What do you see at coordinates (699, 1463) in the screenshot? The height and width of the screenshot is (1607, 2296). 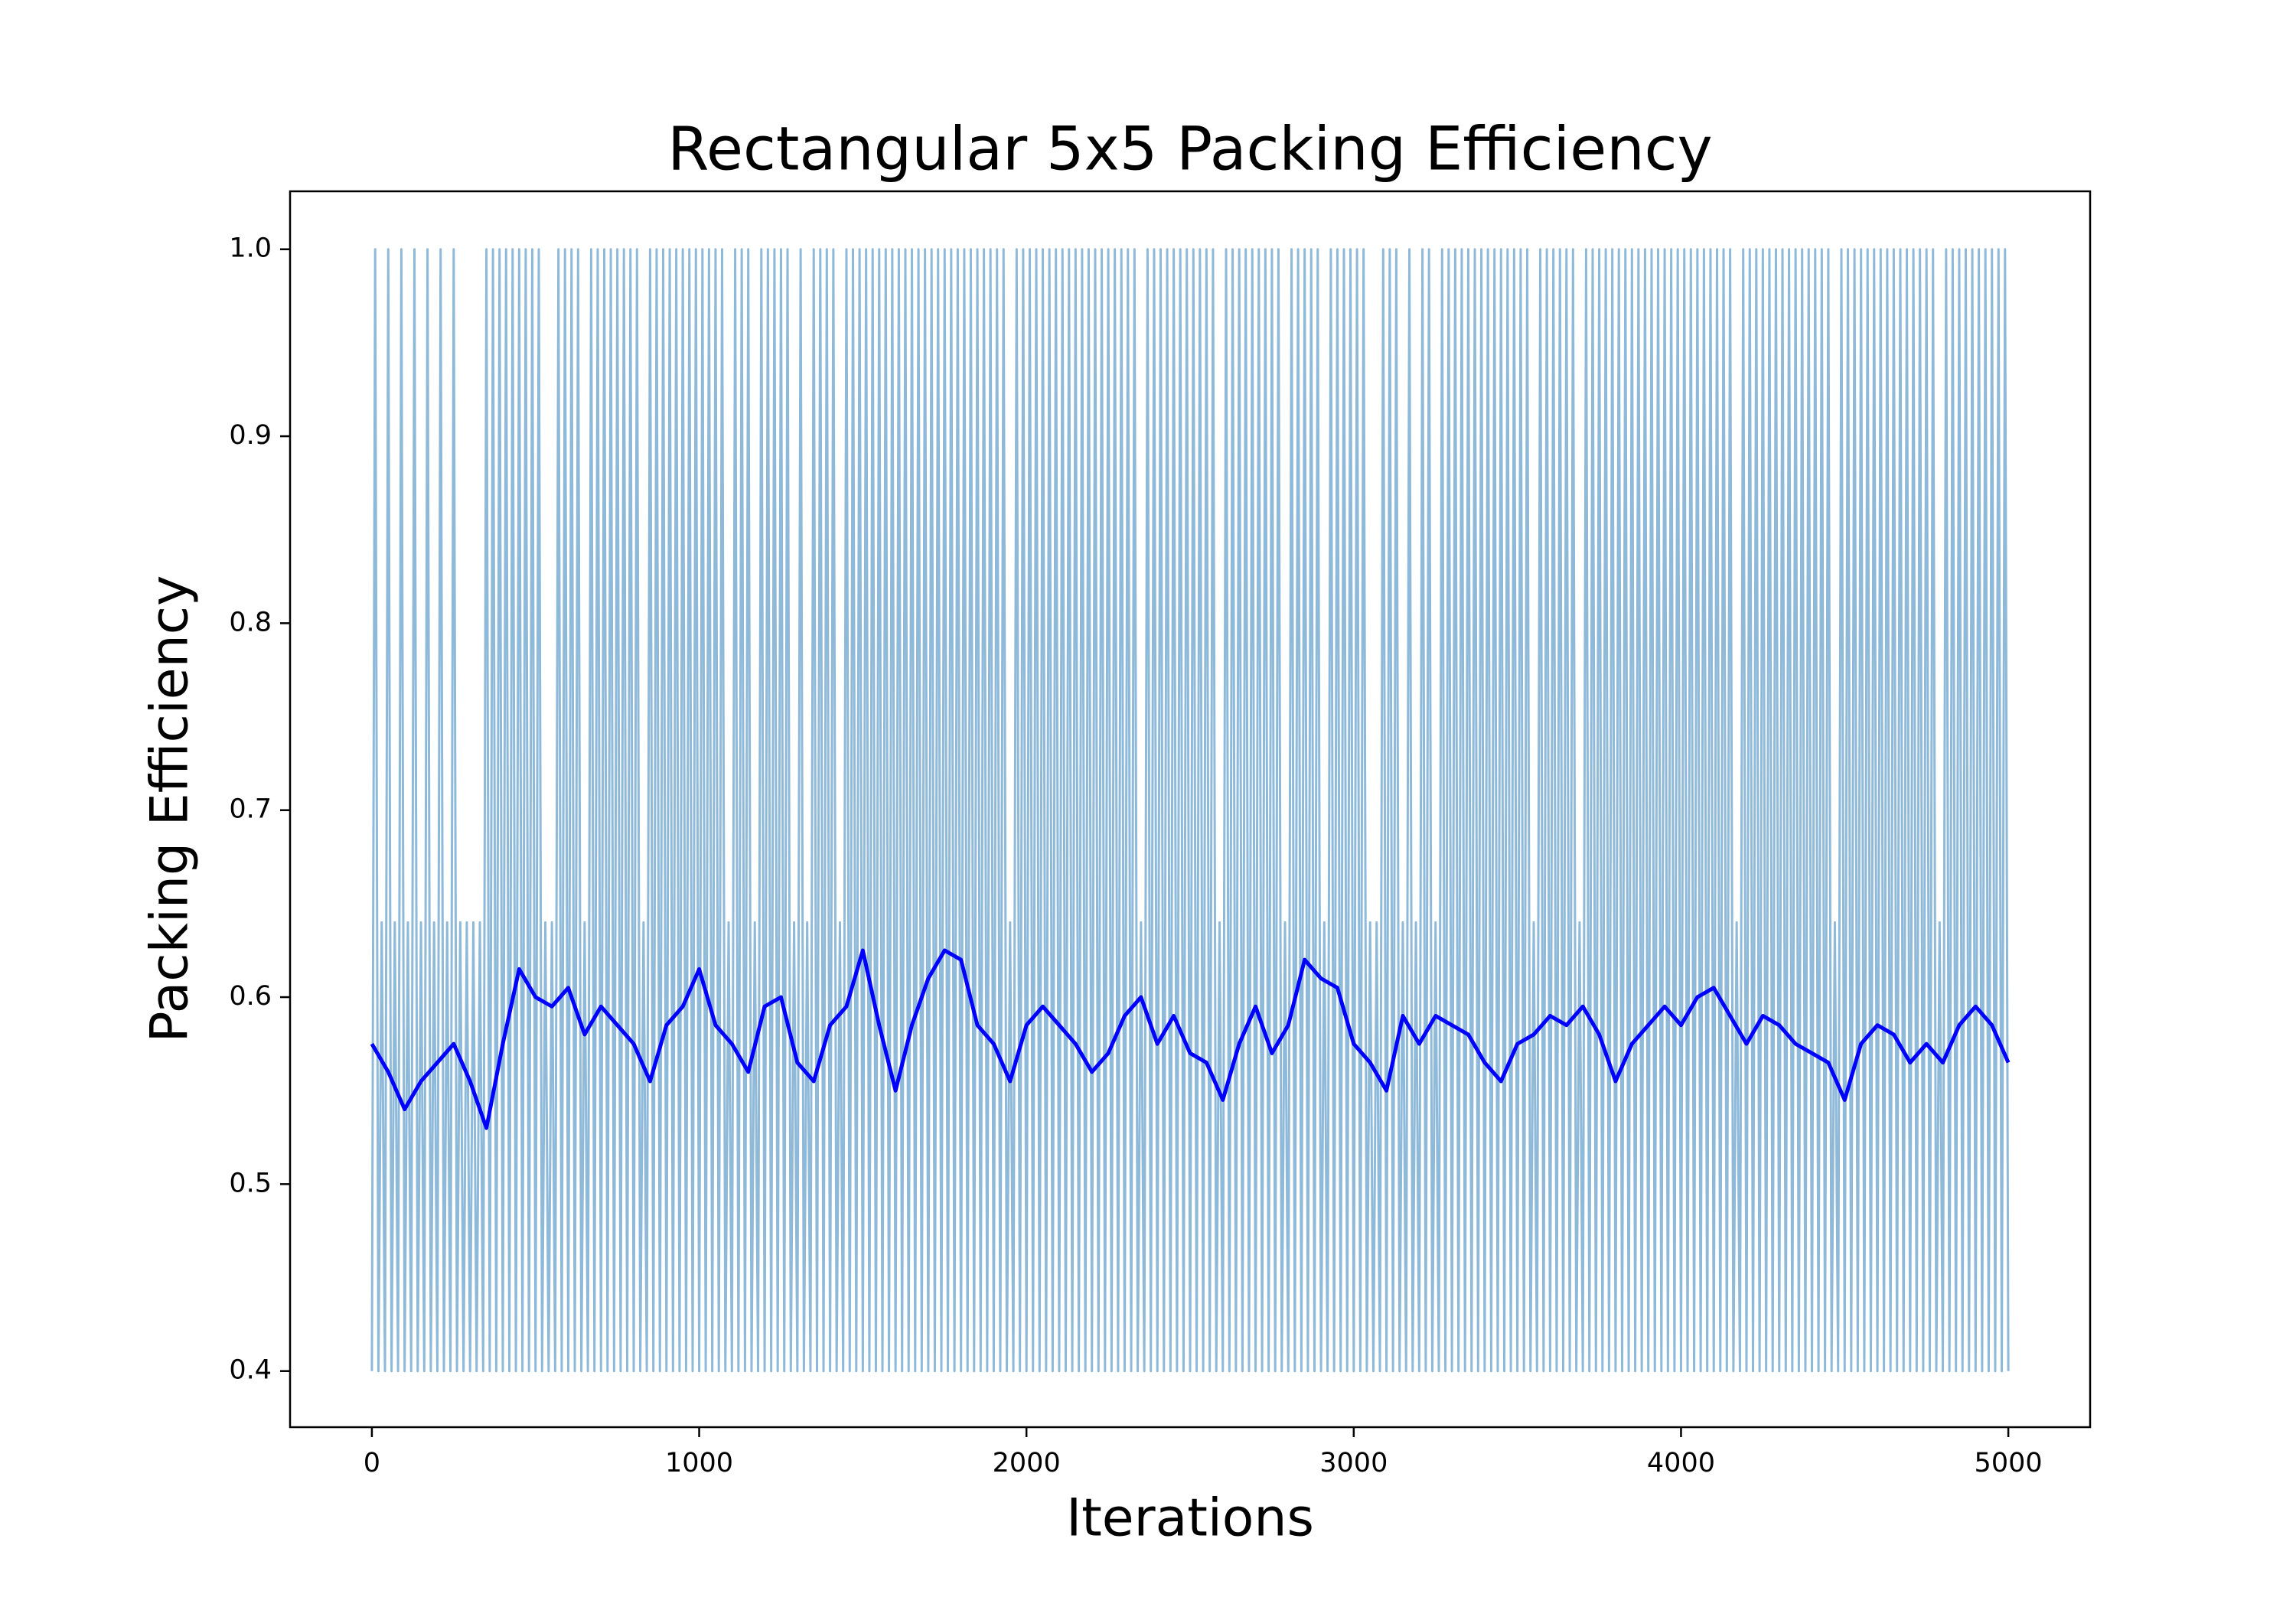 I see `x-tick-label: 1000` at bounding box center [699, 1463].